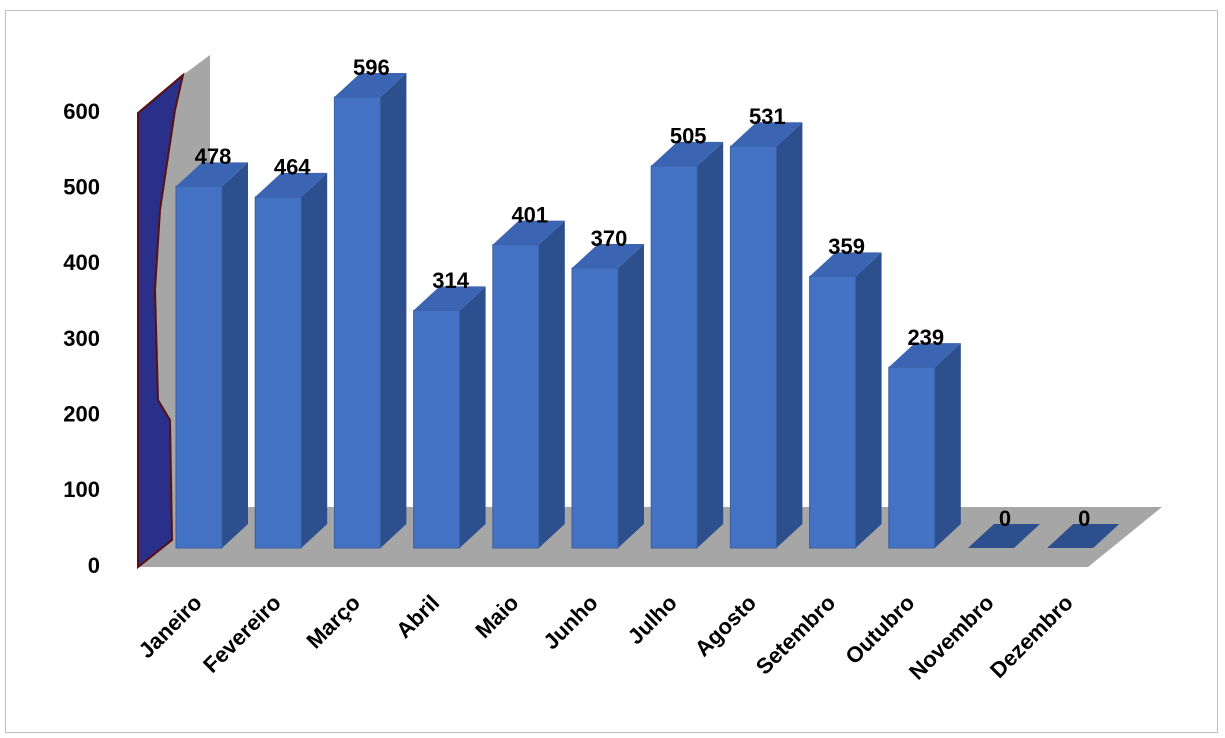 This screenshot has width=1225, height=738. I want to click on value-label: 596, so click(371, 67).